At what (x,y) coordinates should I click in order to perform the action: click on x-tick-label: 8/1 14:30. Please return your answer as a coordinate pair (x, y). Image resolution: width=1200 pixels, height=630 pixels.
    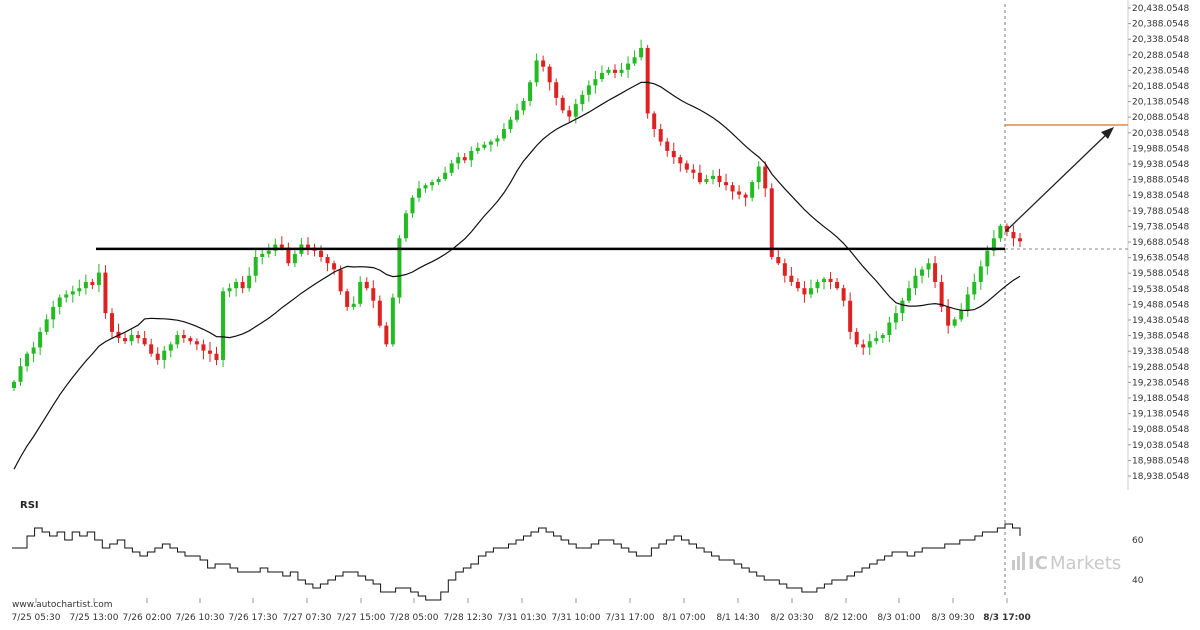
    Looking at the image, I should click on (738, 618).